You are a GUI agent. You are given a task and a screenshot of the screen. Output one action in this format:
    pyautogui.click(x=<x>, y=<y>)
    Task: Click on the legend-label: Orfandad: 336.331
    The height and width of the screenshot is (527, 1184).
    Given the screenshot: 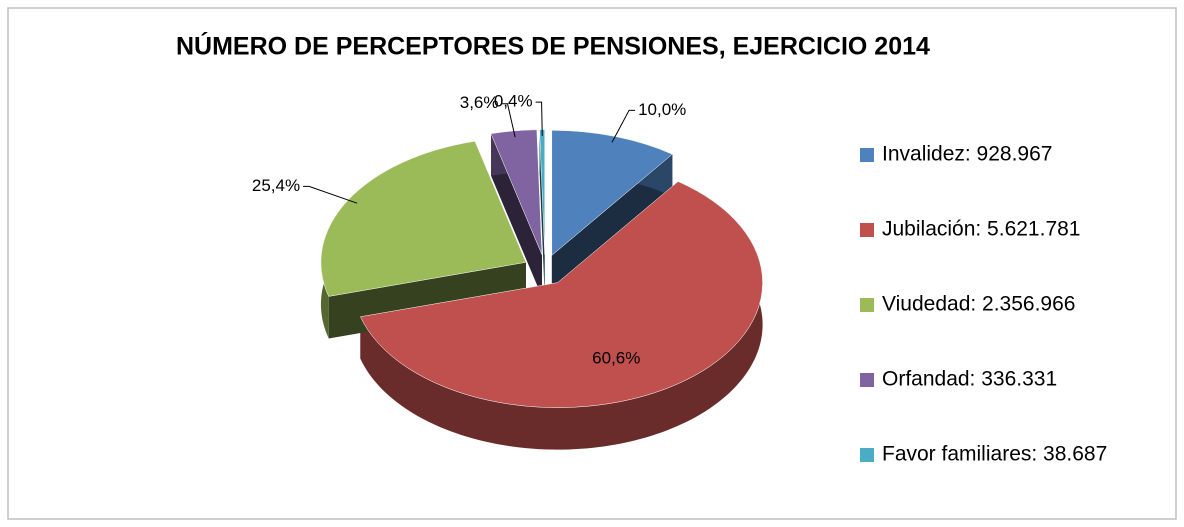 What is the action you would take?
    pyautogui.click(x=969, y=379)
    